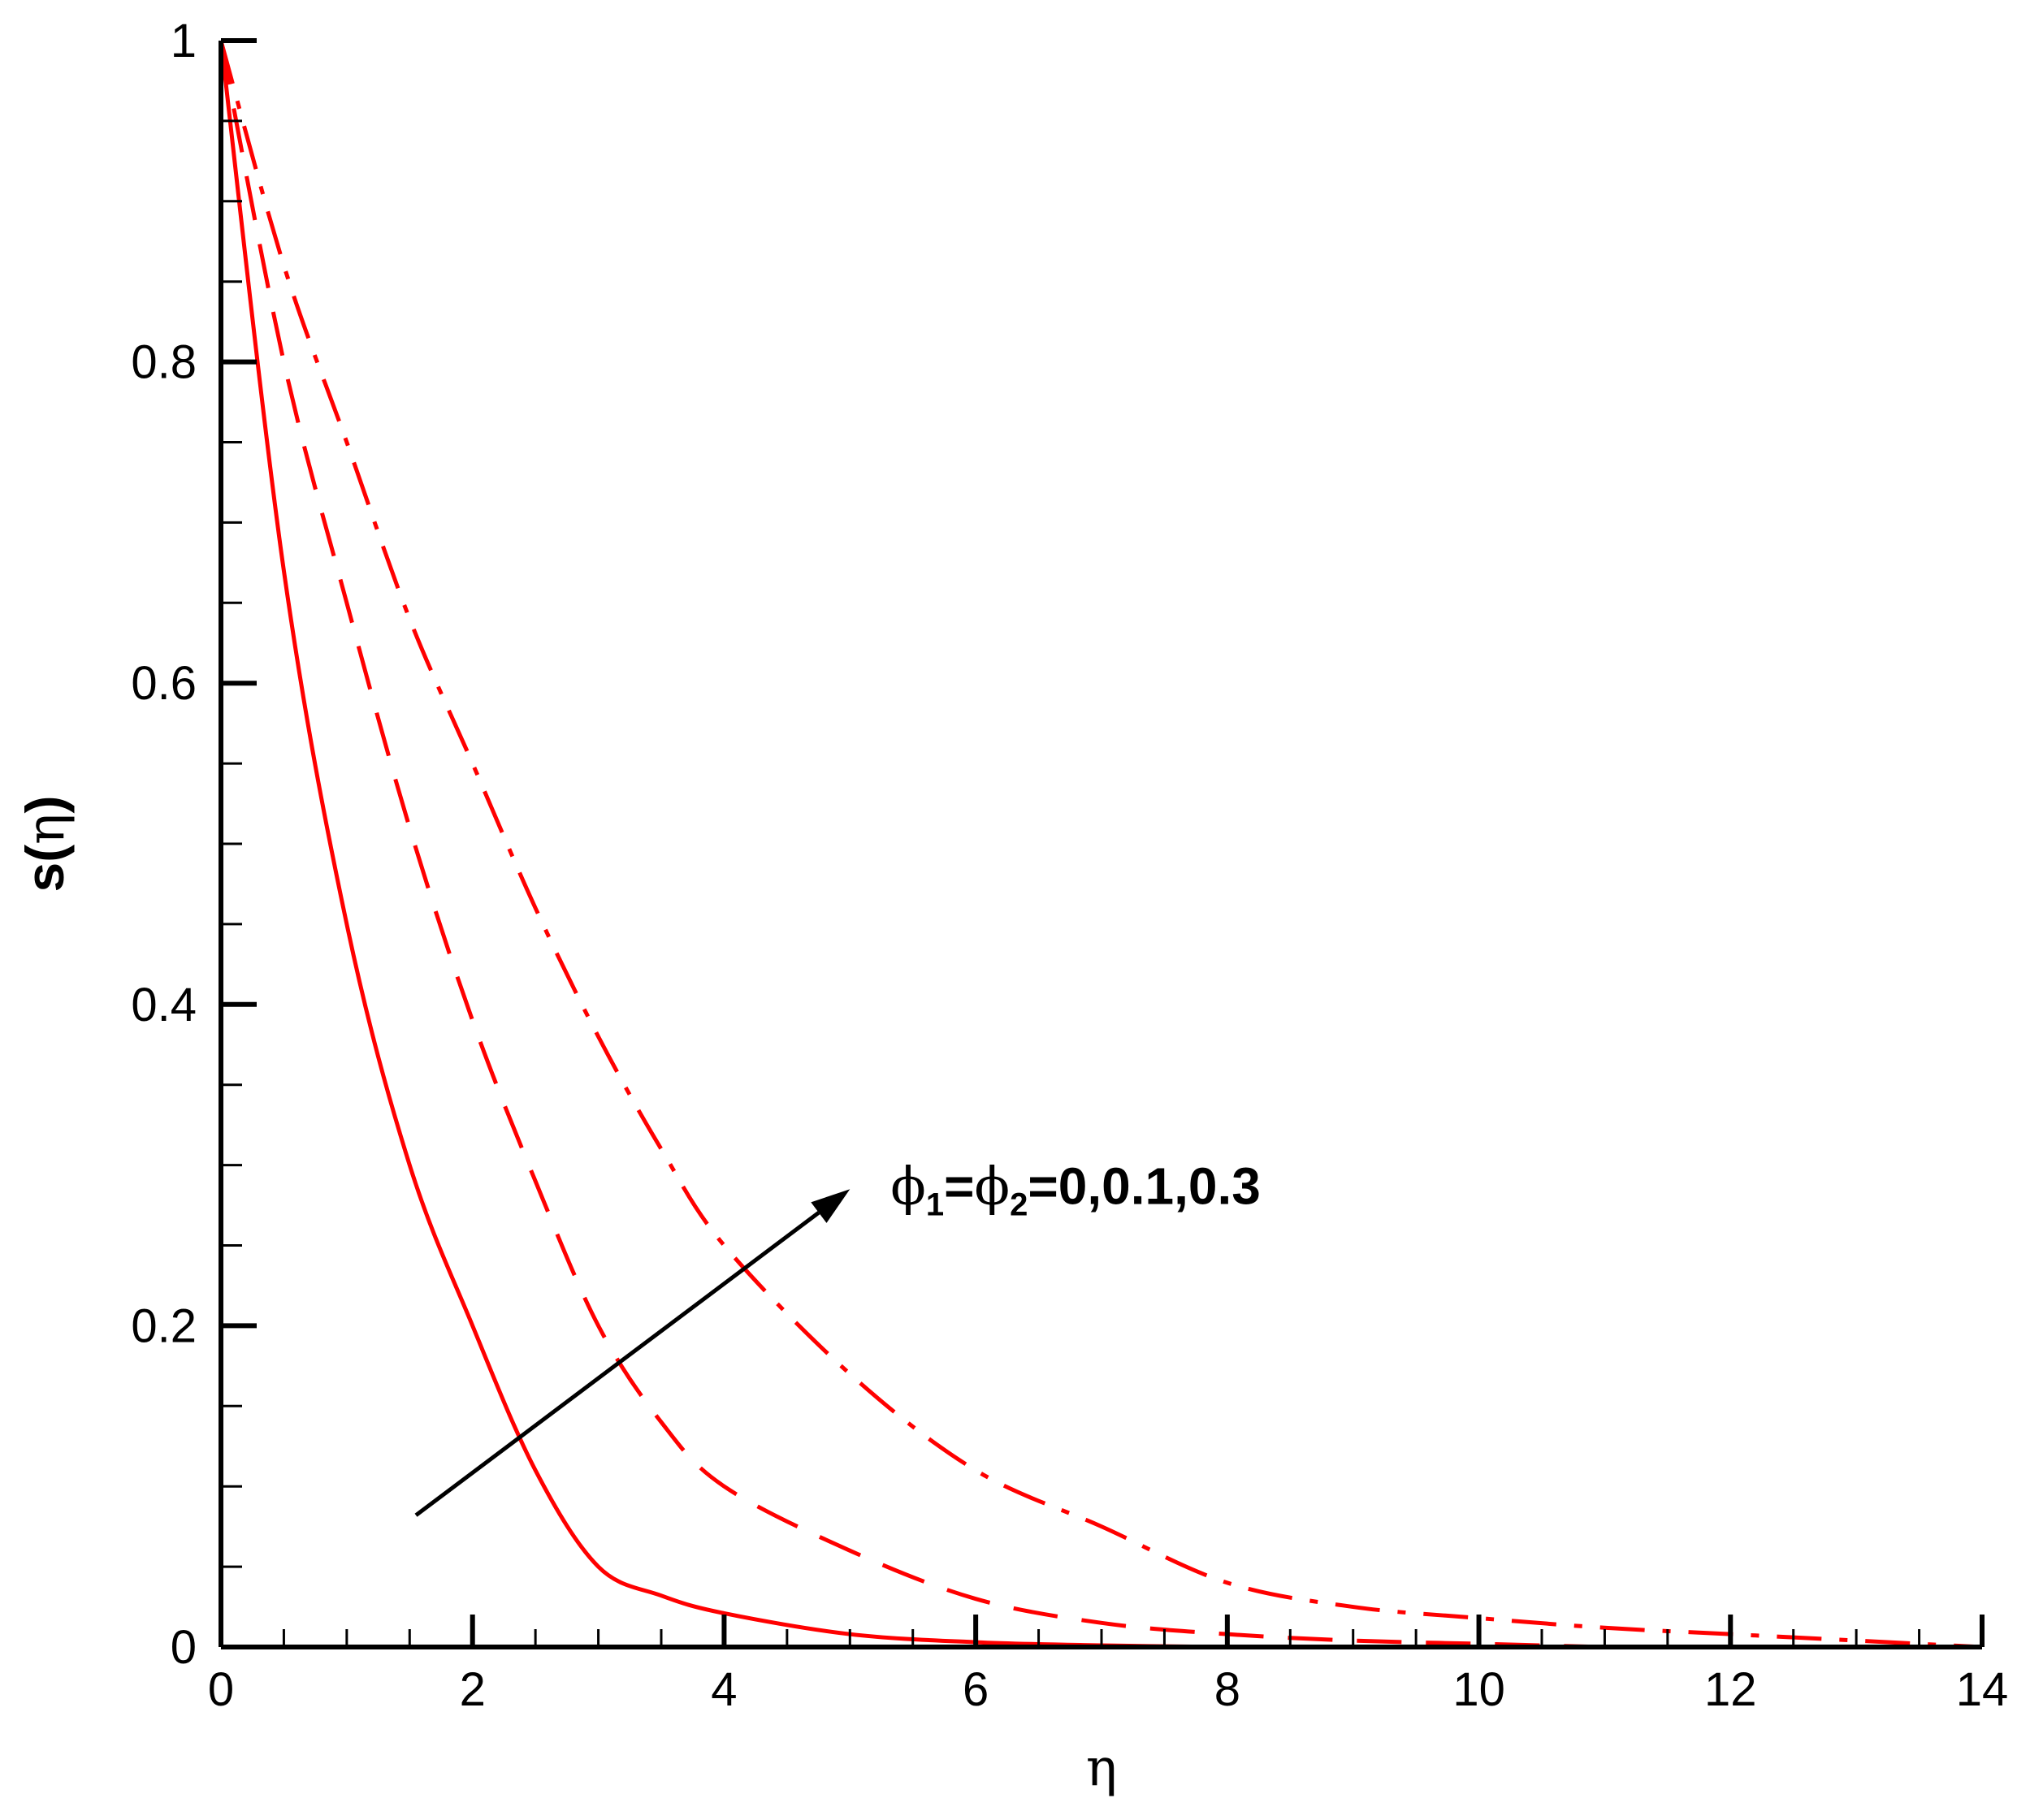 The width and height of the screenshot is (2030, 1820). Describe the element at coordinates (473, 1689) in the screenshot. I see `x-tick-label: 2` at that location.